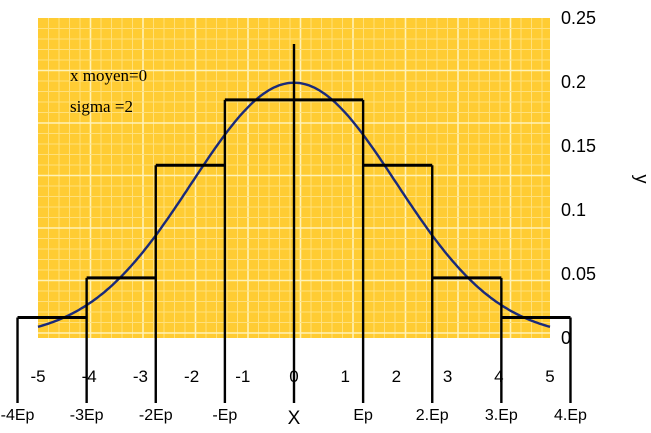 Image resolution: width=651 pixels, height=433 pixels. What do you see at coordinates (18, 415) in the screenshot?
I see `ep-label: -4Ep` at bounding box center [18, 415].